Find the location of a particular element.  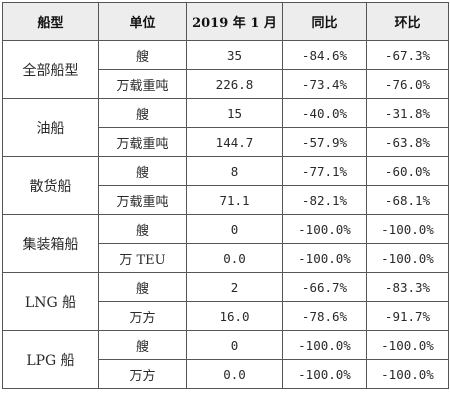

header-mom: 环比 is located at coordinates (407, 21).